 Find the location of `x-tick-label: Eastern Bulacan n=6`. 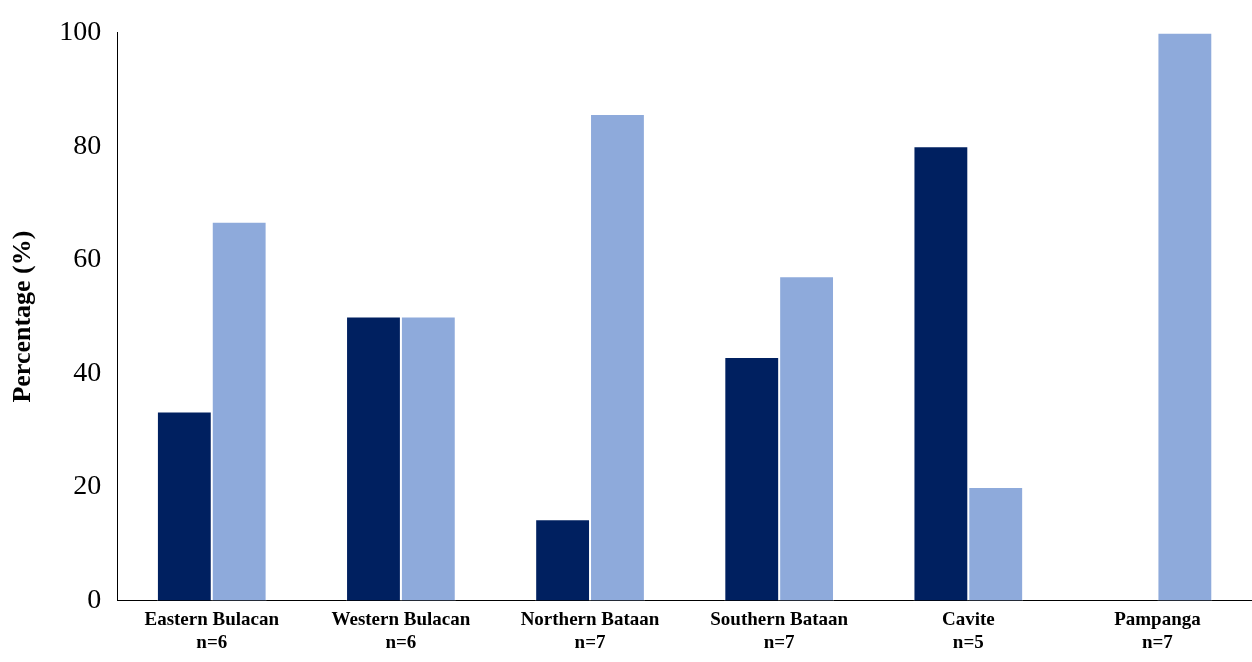

x-tick-label: Eastern Bulacan n=6 is located at coordinates (212, 629).